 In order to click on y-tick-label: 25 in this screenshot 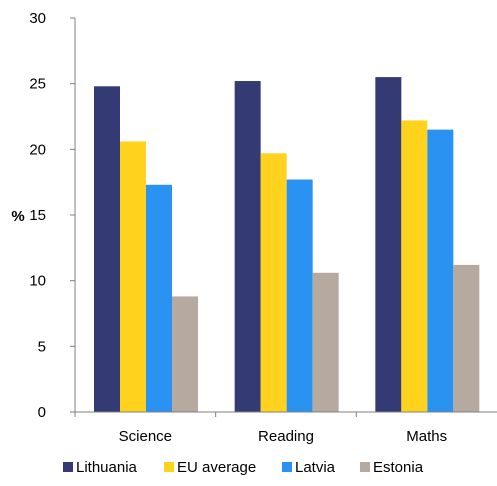, I will do `click(37, 84)`.